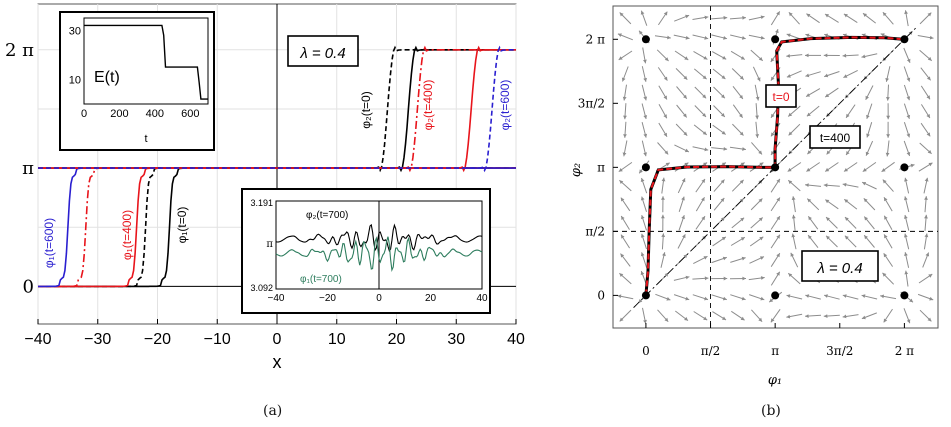  I want to click on a-ytick-label: π, so click(28, 168).